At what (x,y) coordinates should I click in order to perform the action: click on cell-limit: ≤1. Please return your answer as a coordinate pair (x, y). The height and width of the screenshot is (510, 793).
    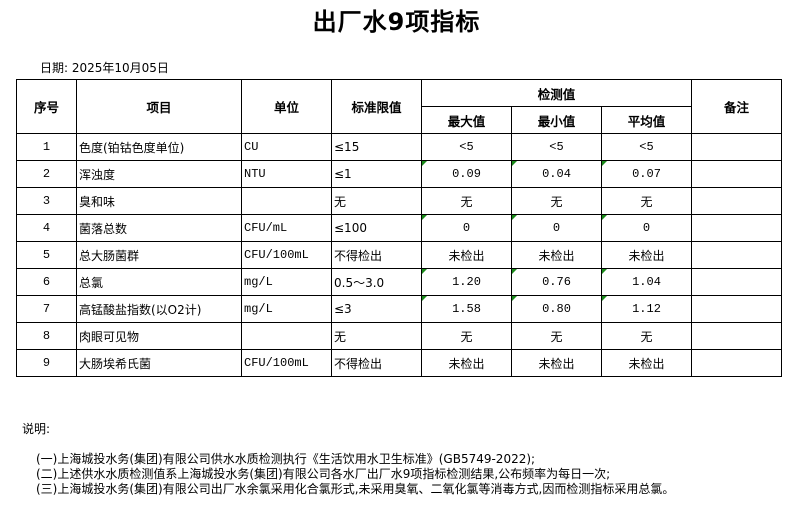
    Looking at the image, I should click on (376, 174).